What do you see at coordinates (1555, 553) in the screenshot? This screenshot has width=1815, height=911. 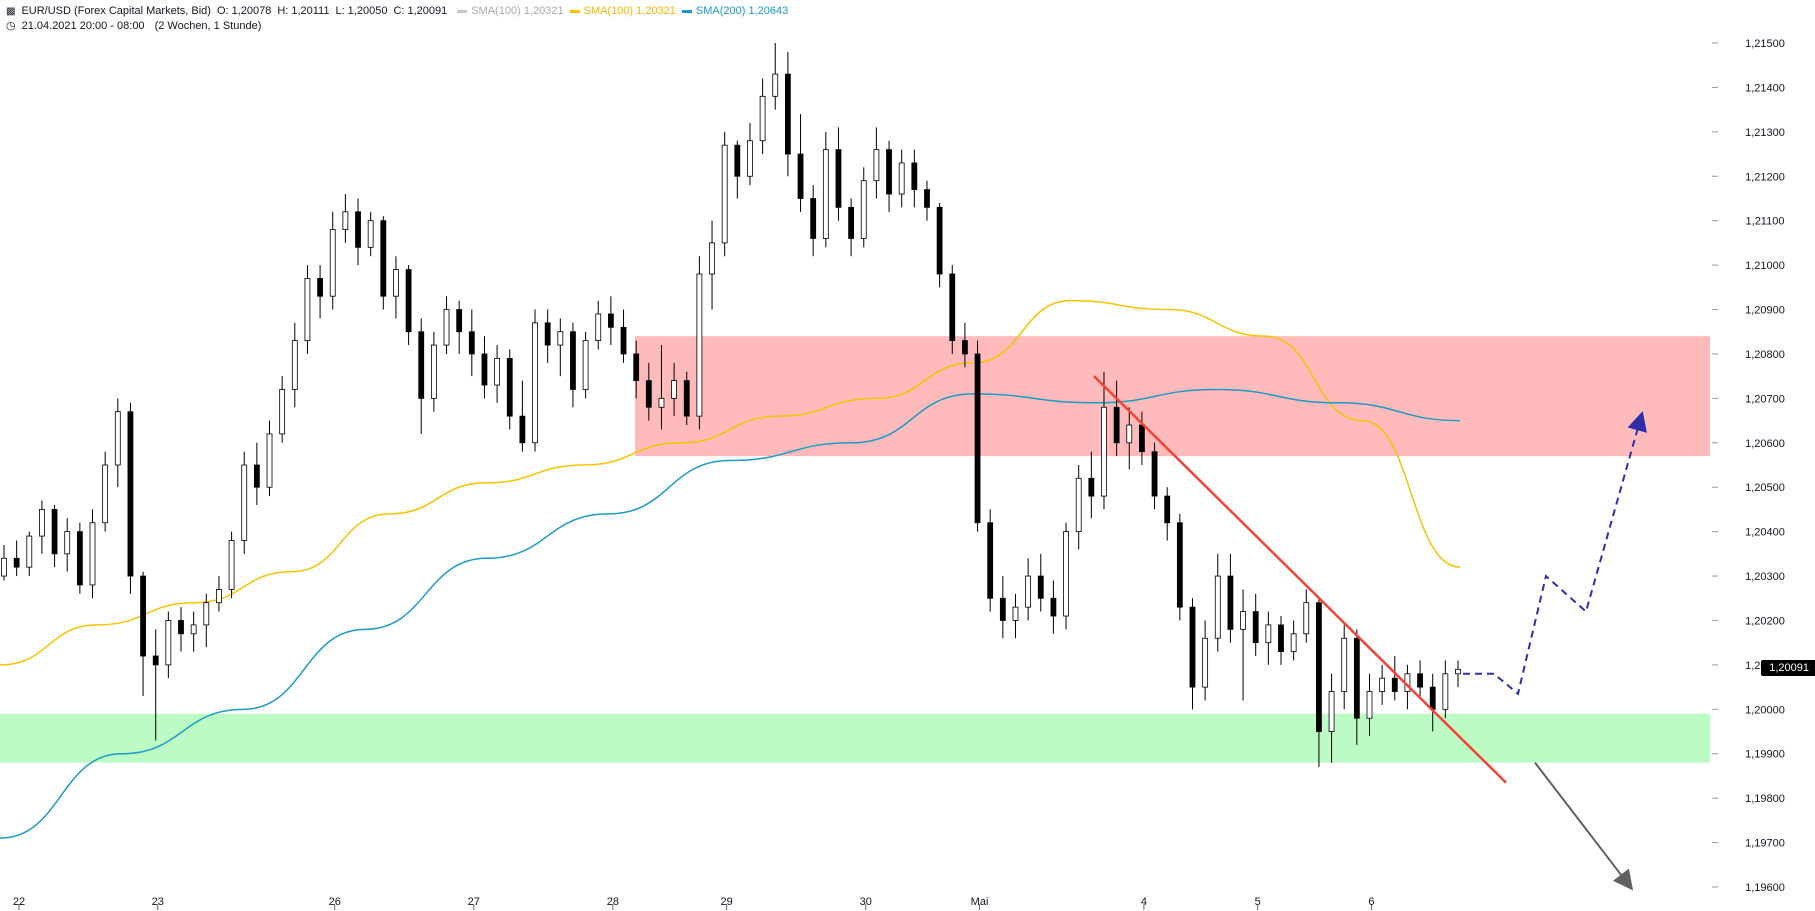 I see `bullish-projection-arrow` at bounding box center [1555, 553].